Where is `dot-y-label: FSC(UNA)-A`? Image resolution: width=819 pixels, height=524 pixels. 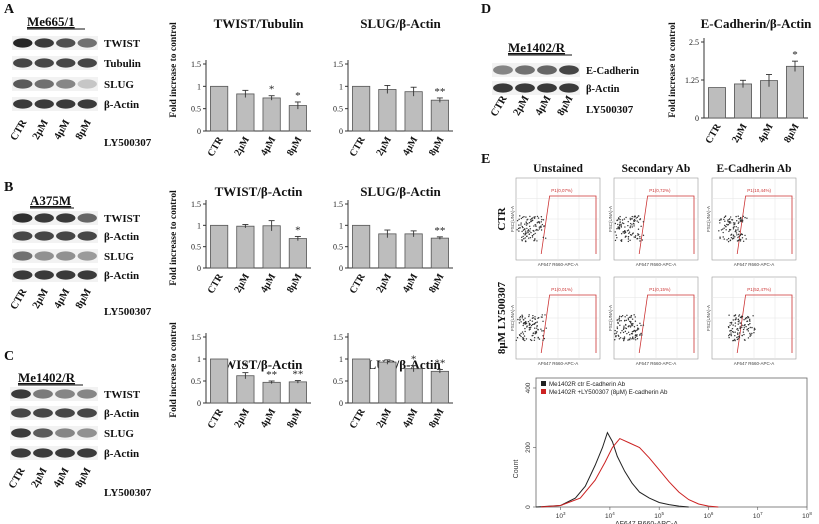
dot-y-label: FSC(UNA)-A is located at coordinates (610, 318).